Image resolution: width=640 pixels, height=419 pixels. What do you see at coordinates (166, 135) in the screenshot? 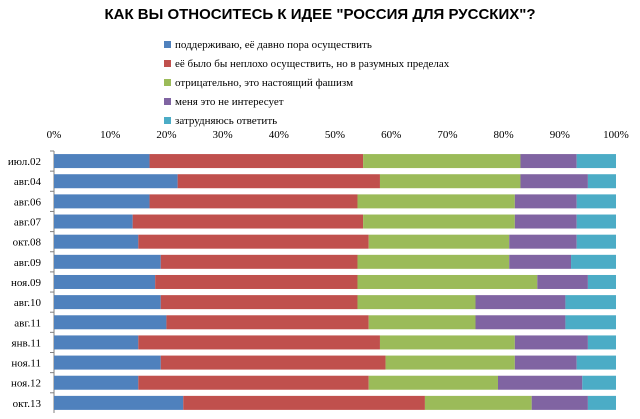
I see `x-tick-label: 20%` at bounding box center [166, 135].